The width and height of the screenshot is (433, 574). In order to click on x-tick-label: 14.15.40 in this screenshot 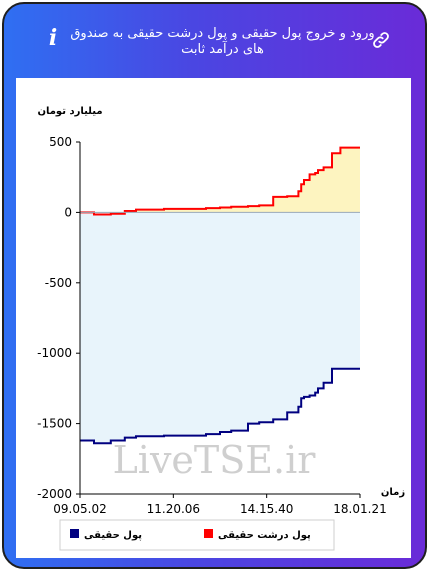, I will do `click(266, 509)`.